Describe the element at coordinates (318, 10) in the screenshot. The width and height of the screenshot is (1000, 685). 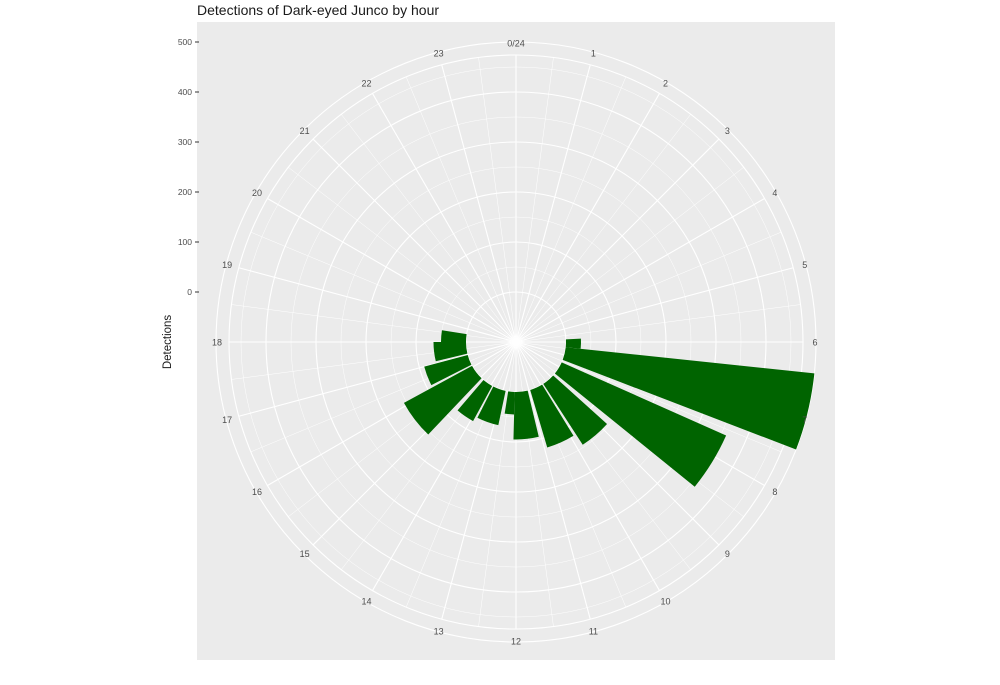
I see `chart-title: Detections of Dark-eyed Junco by hour` at that location.